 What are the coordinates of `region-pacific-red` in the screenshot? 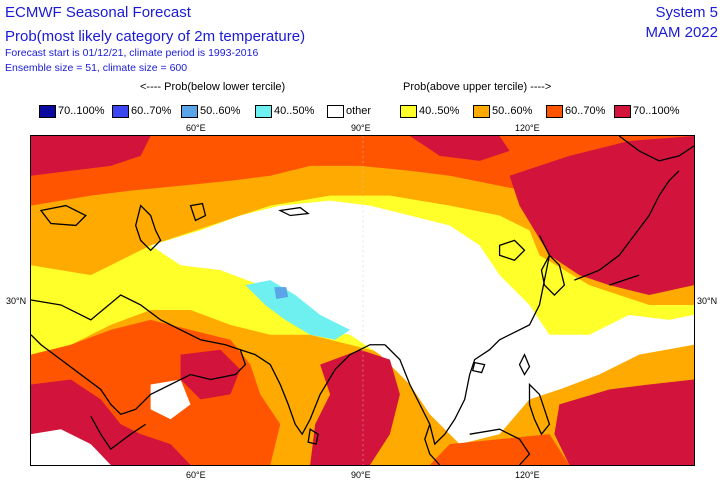 It's located at (624, 422).